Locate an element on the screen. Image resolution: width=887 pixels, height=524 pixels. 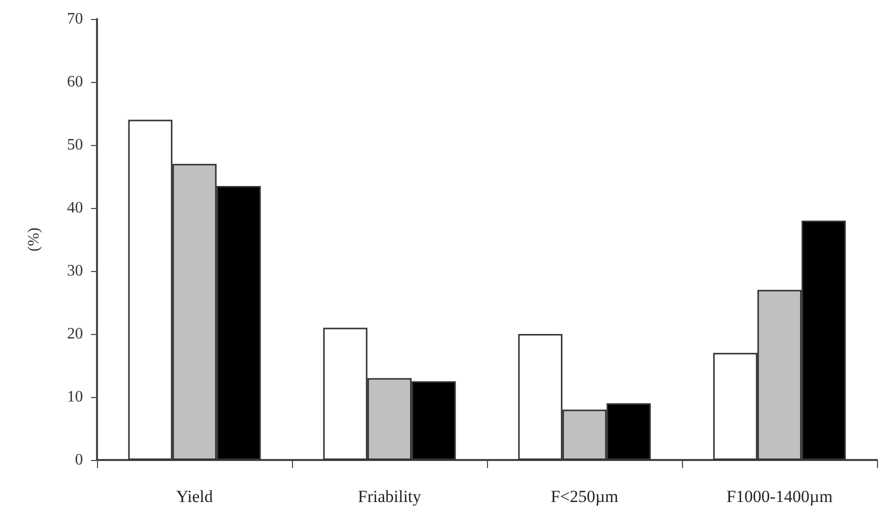
x-tick-label: F1000-1400µm is located at coordinates (779, 496).